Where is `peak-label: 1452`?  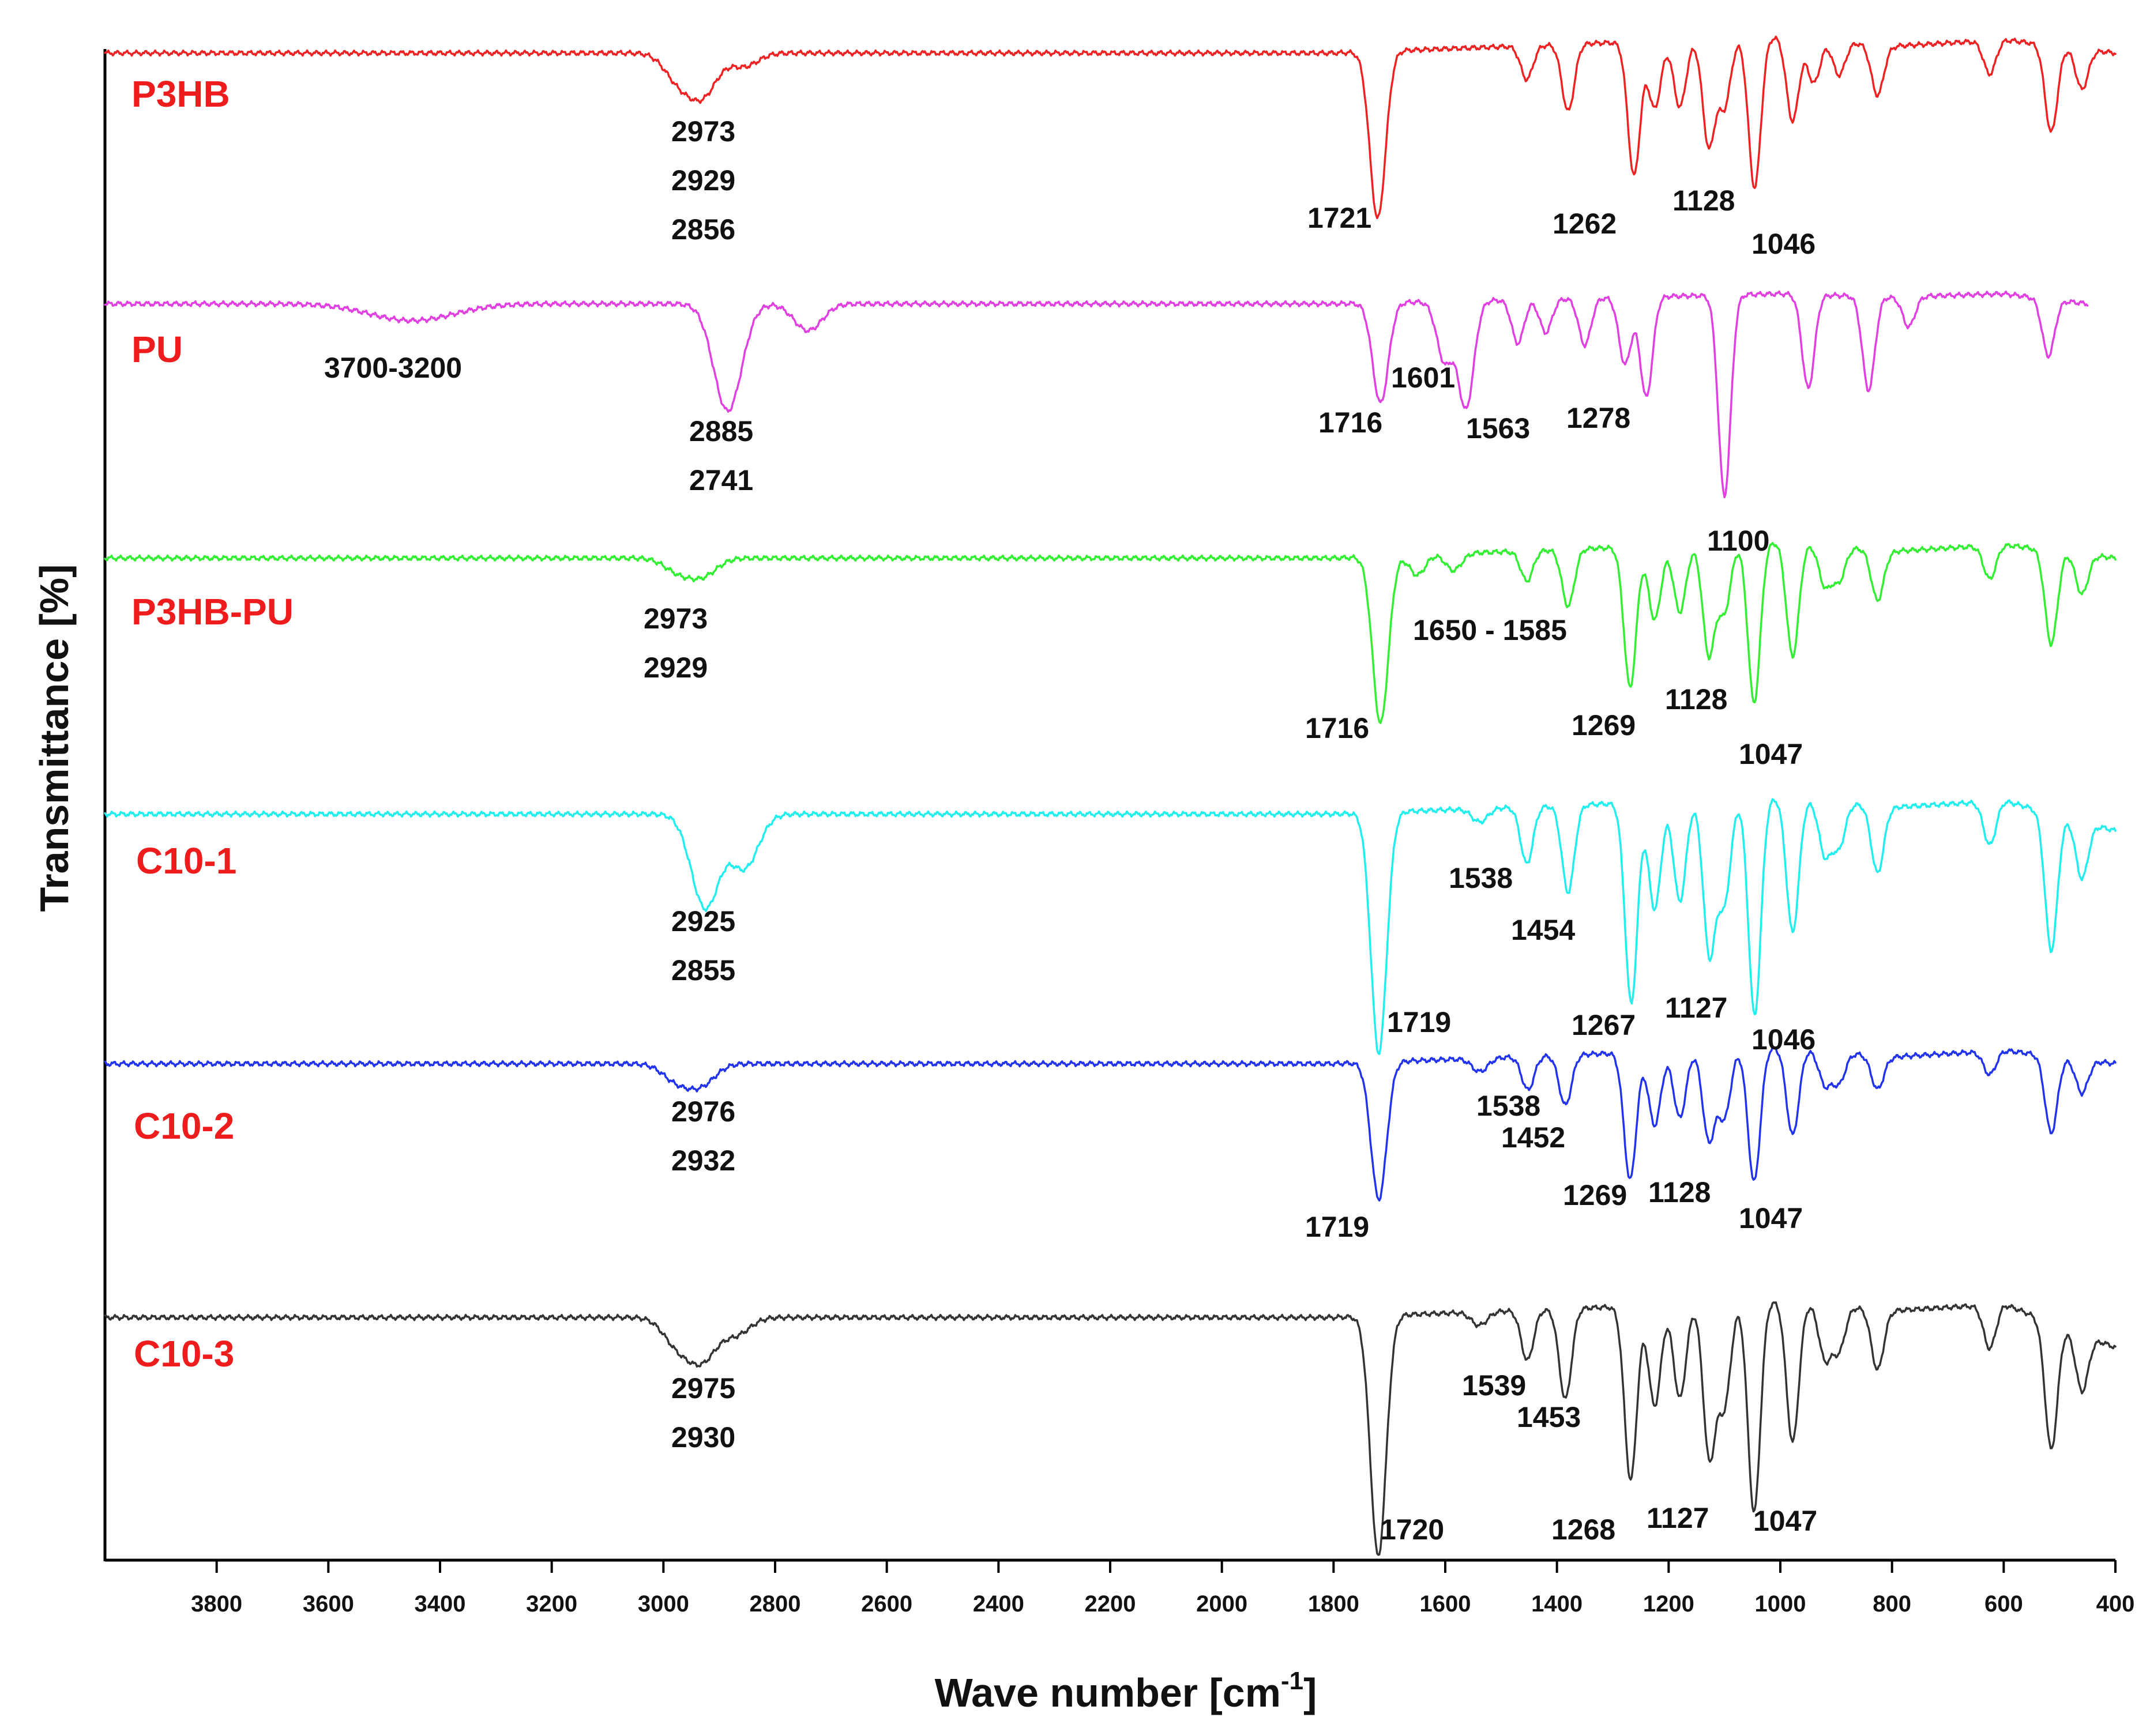 peak-label: 1452 is located at coordinates (1533, 1137).